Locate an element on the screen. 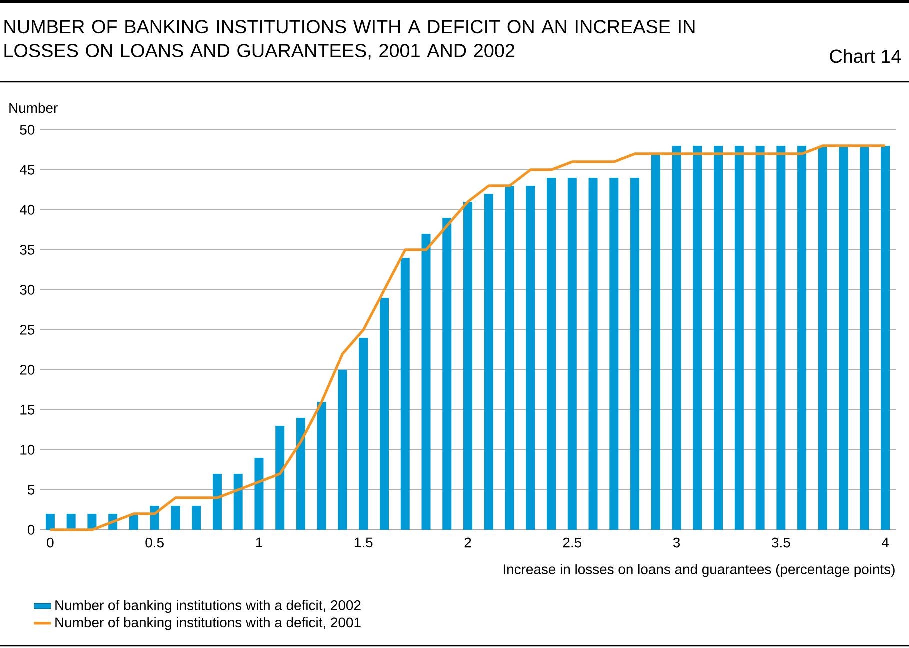 The image size is (909, 648). caption: Chart 14 is located at coordinates (866, 56).